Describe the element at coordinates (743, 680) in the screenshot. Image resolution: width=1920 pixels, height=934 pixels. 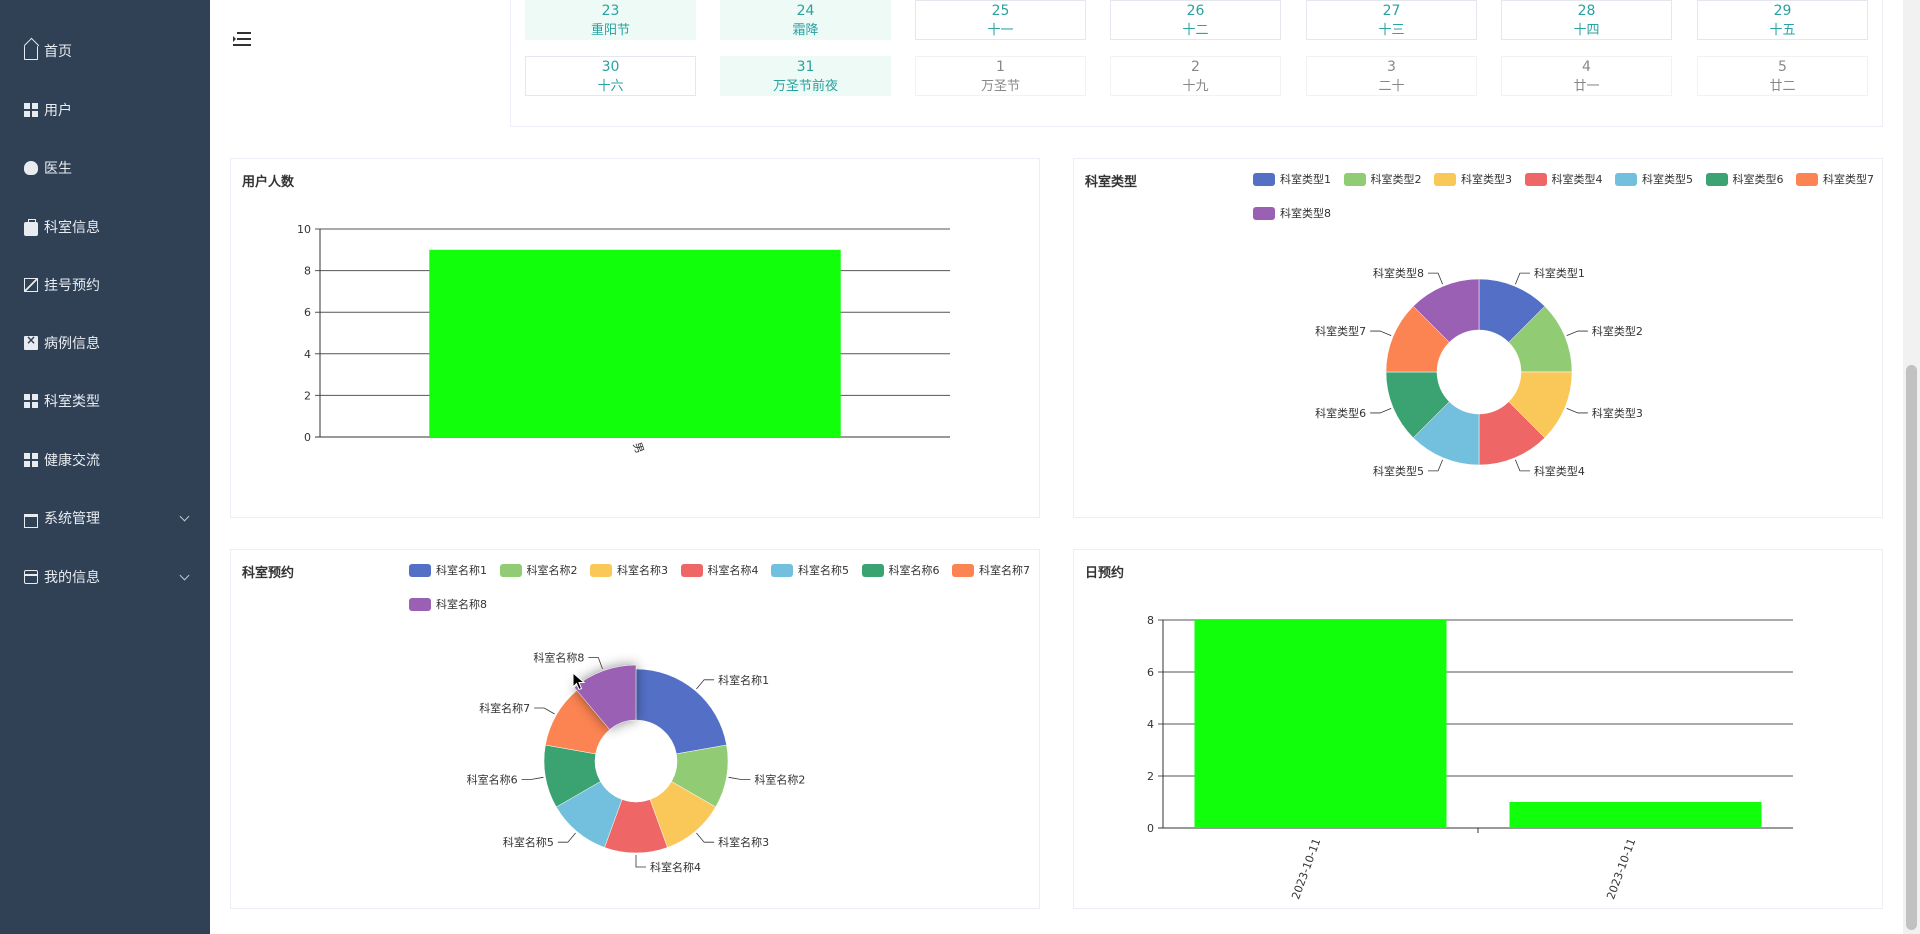
I see `slice-label: 科室名称1` at that location.